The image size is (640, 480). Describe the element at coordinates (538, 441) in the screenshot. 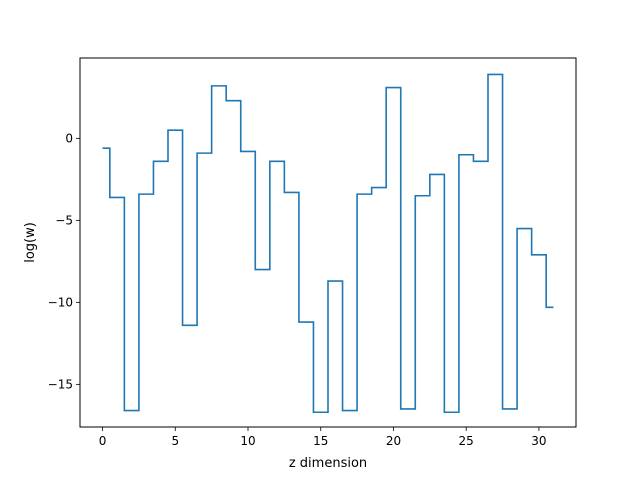

I see `x-tick-label: 30` at that location.